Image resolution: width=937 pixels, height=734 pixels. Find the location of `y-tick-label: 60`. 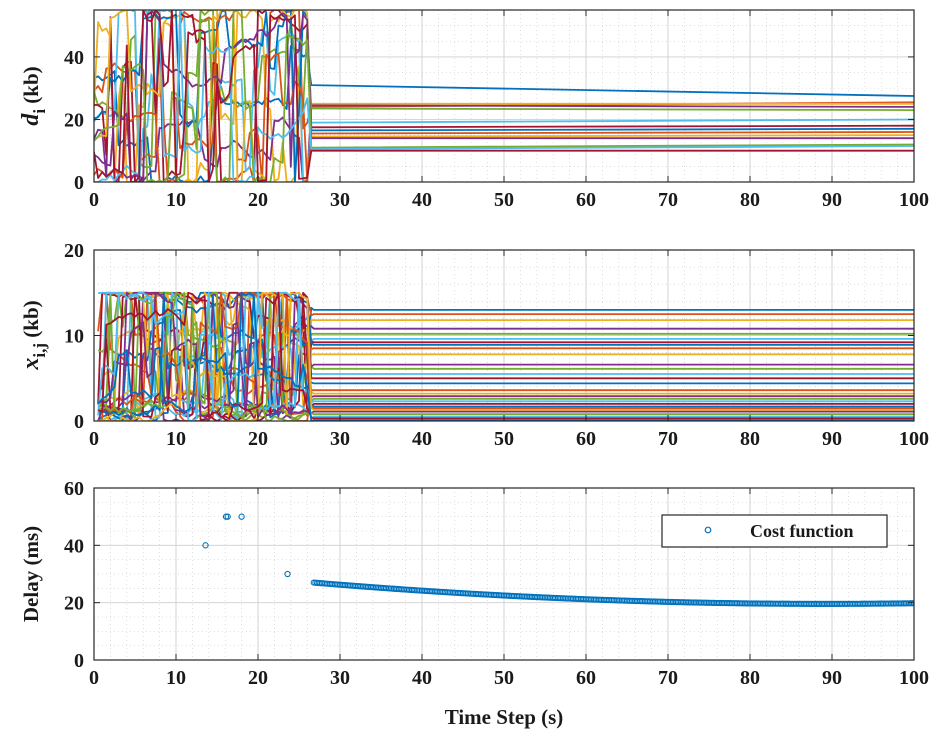

y-tick-label: 60 is located at coordinates (74, 489).